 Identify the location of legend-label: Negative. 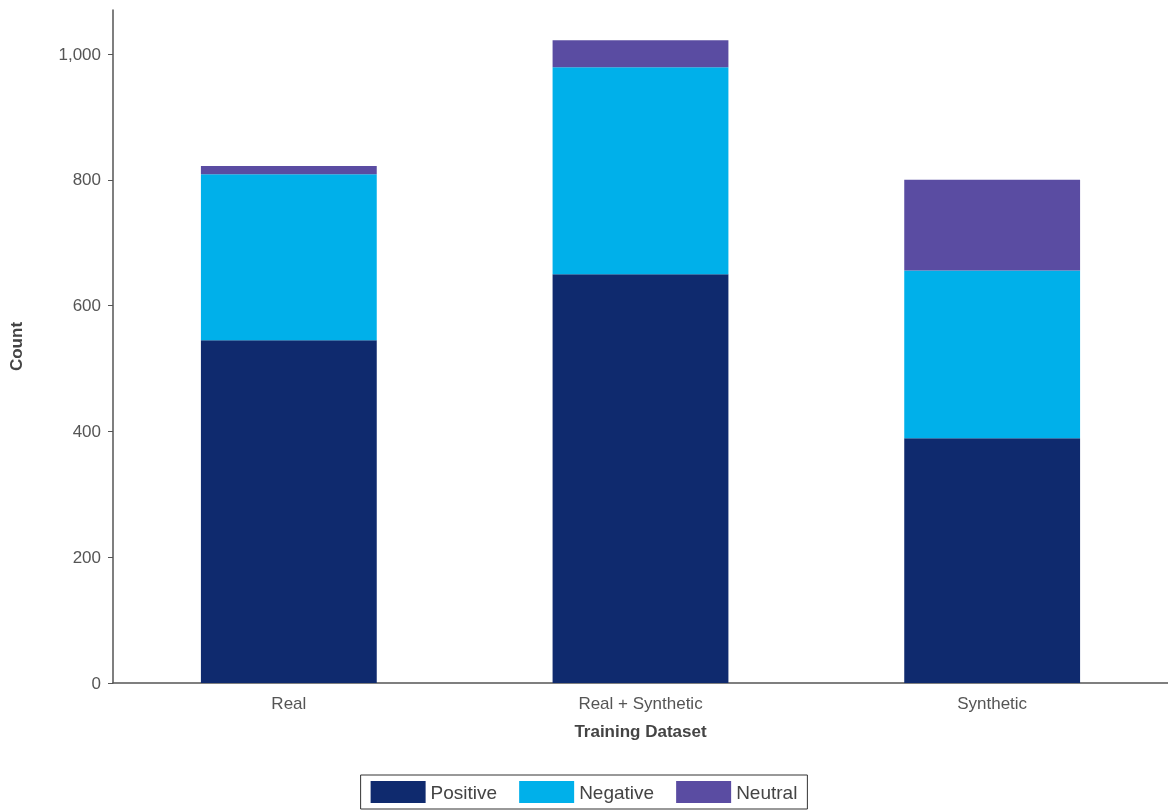
(617, 792).